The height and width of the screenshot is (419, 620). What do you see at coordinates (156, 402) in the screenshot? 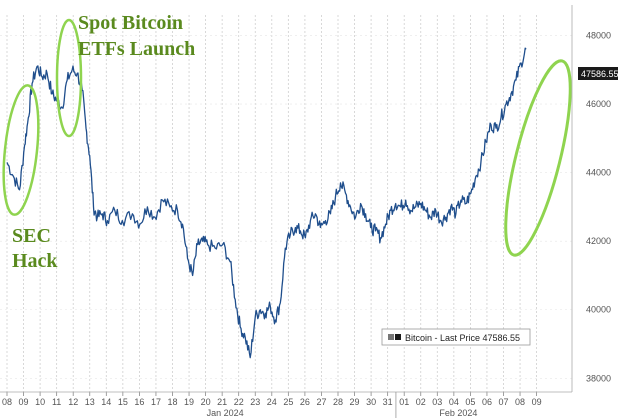
I see `x-tick-label: 17` at bounding box center [156, 402].